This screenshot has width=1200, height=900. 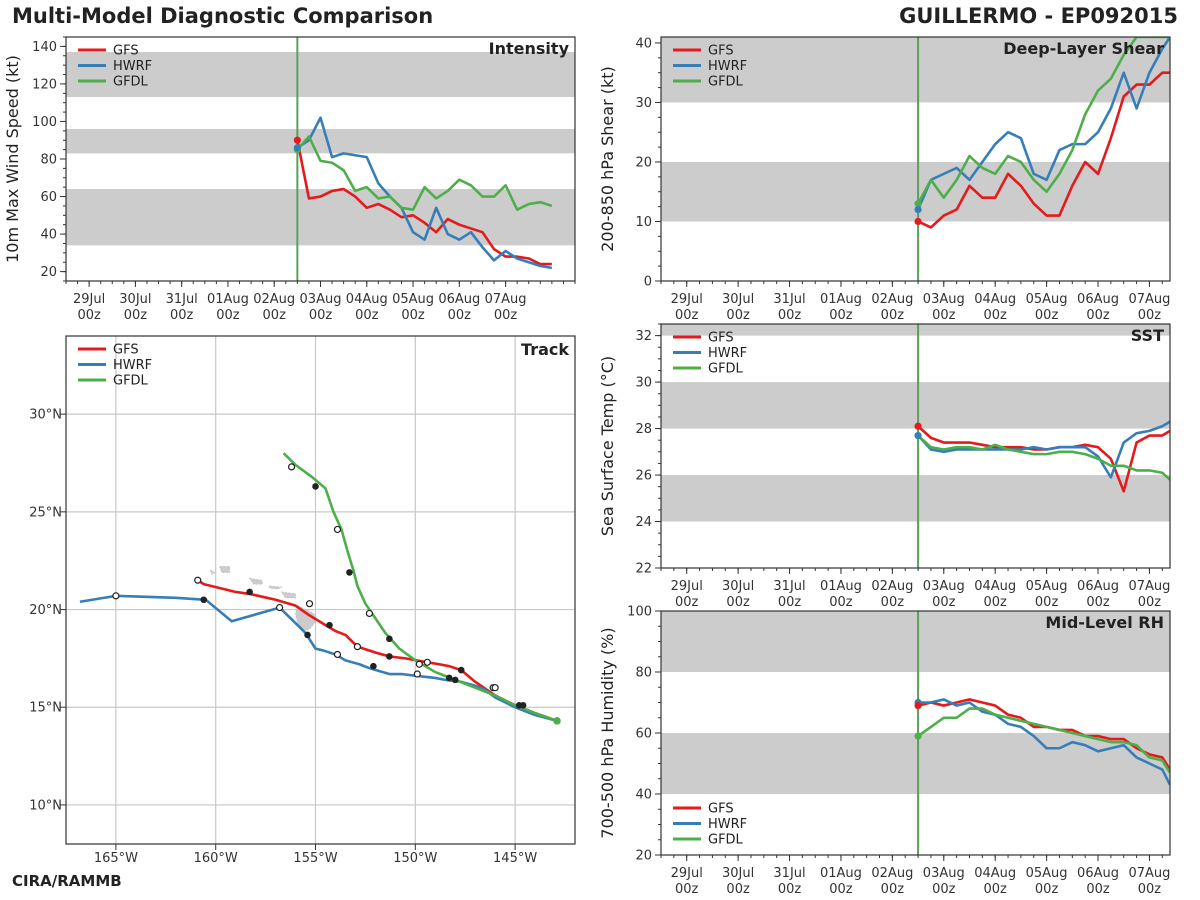 I want to click on y-tick-label: 26, so click(x=643, y=476).